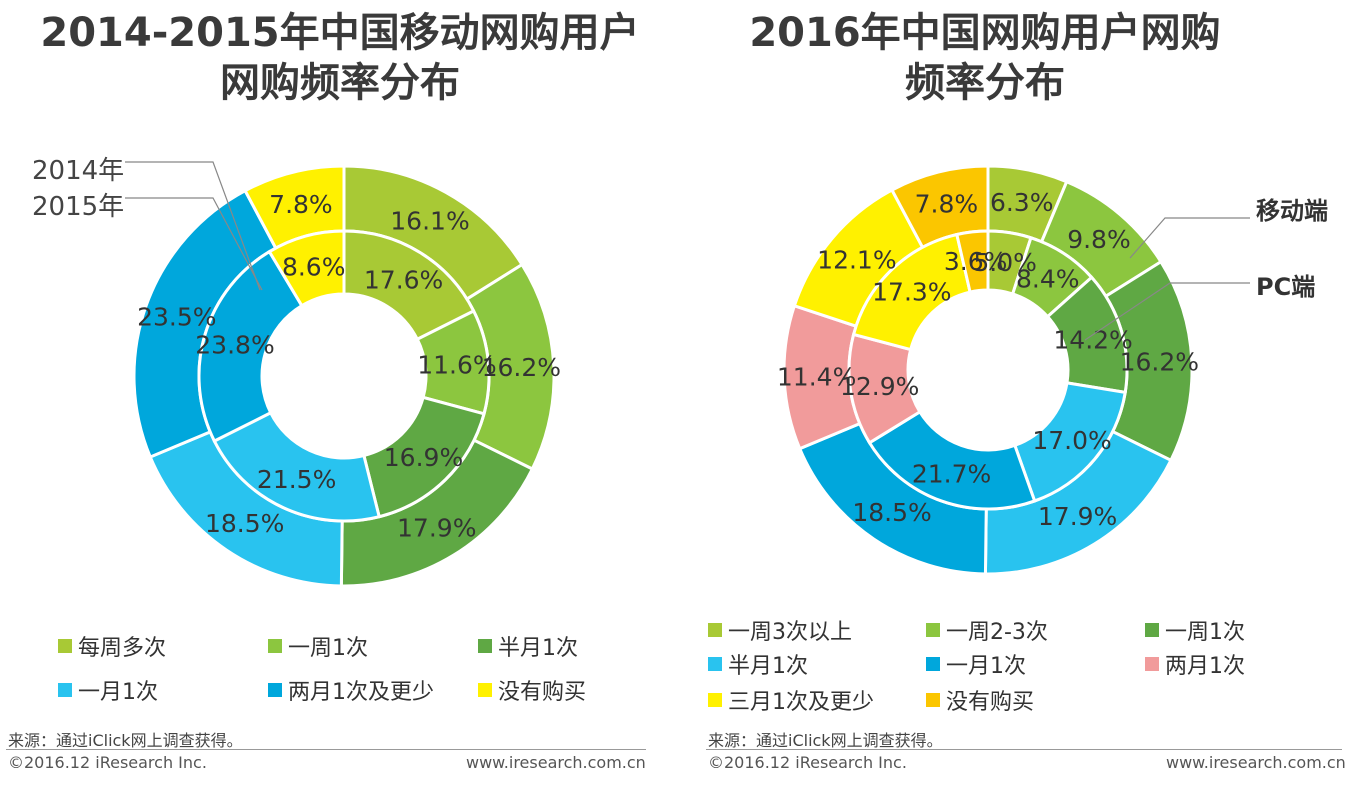 This screenshot has width=1348, height=785. Describe the element at coordinates (947, 204) in the screenshot. I see `right-outer-data-label: 7.8%` at that location.